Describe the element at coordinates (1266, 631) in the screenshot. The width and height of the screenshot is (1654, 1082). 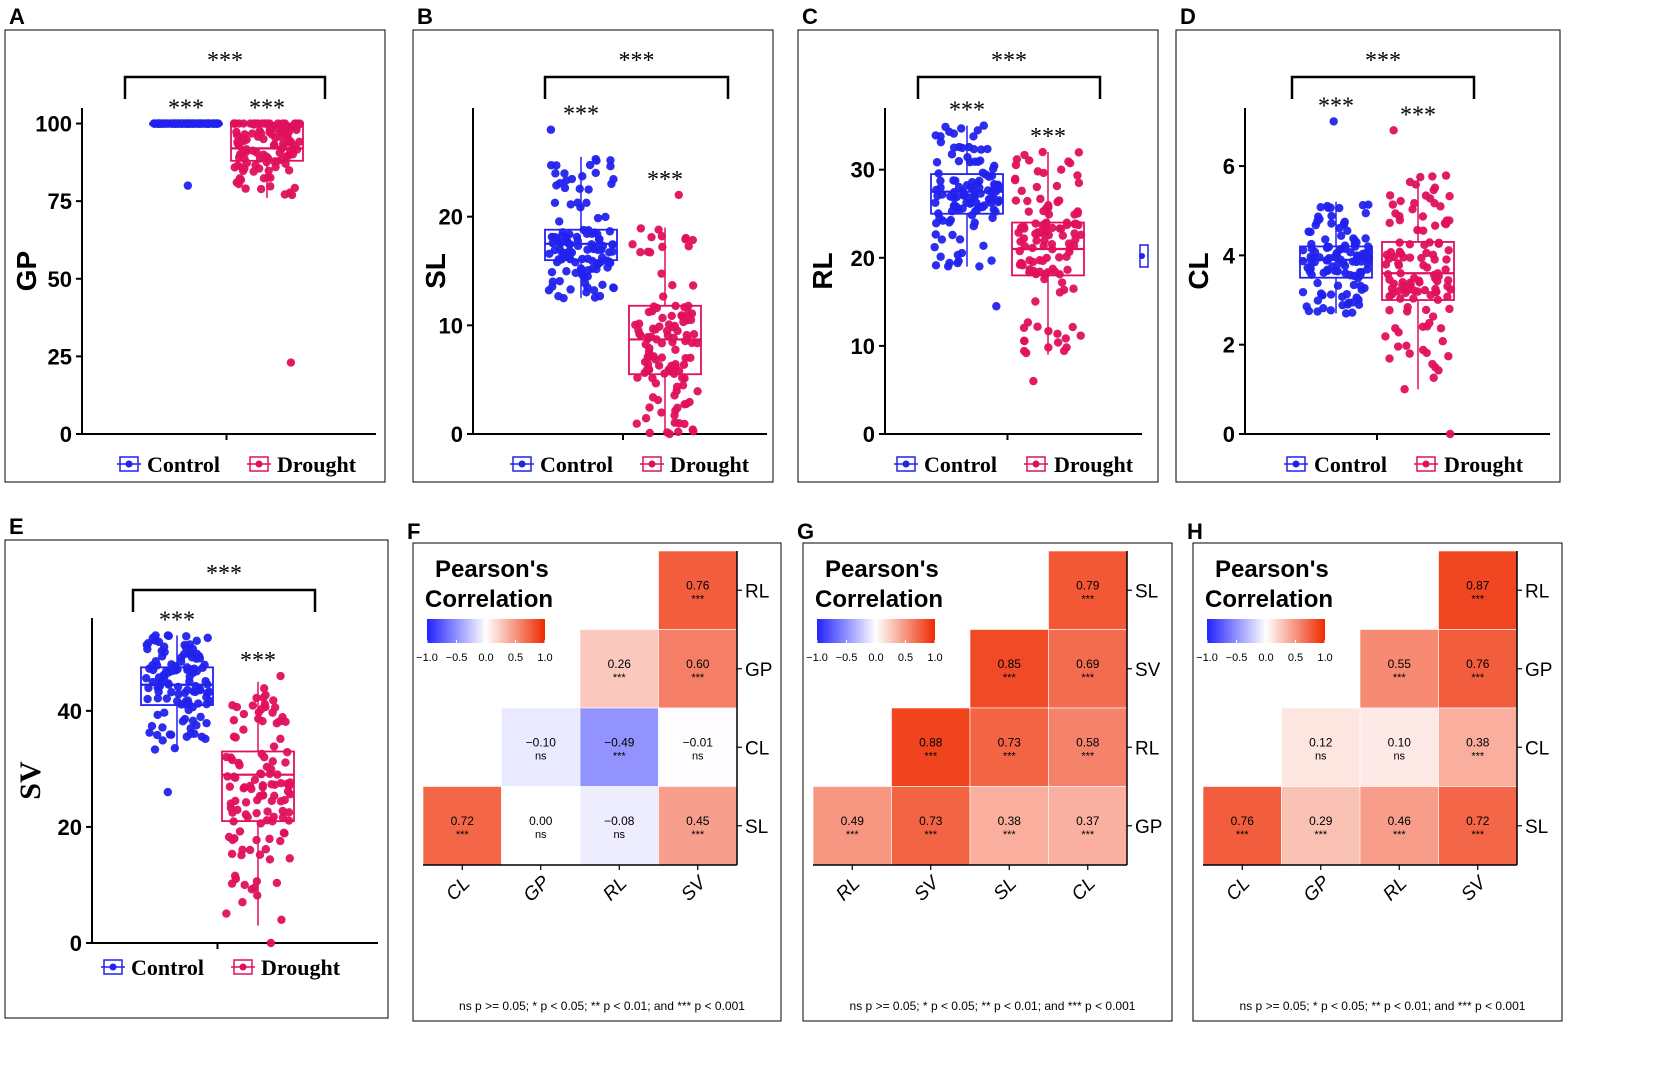
I see `colorbar` at that location.